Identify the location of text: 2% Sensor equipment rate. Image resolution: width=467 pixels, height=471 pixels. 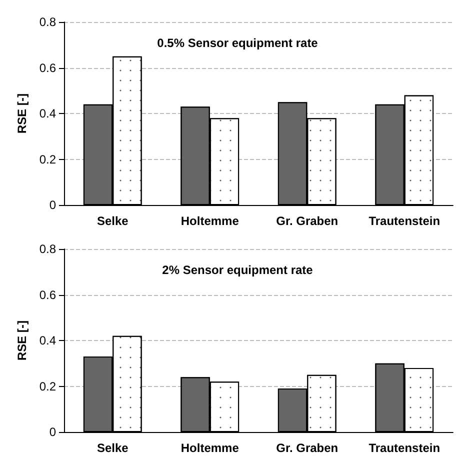
(238, 270).